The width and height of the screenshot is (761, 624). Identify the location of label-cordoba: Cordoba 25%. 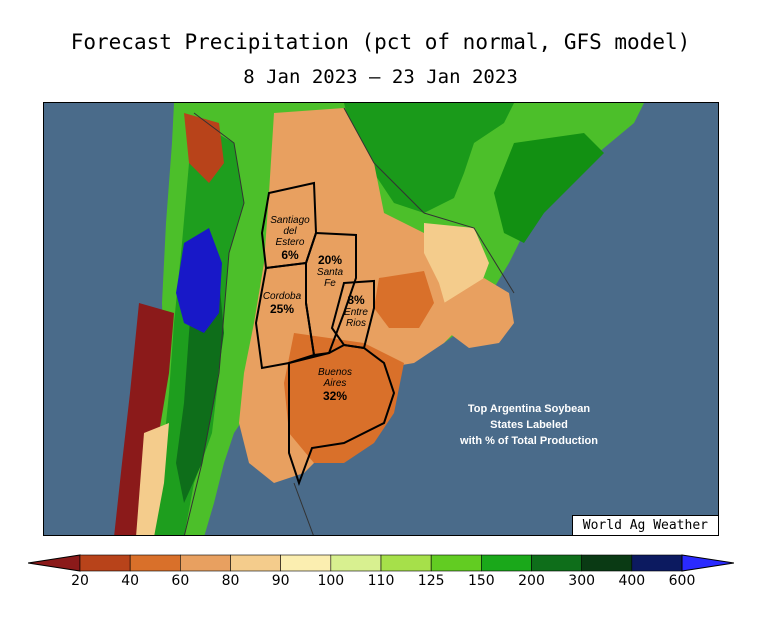
(282, 303).